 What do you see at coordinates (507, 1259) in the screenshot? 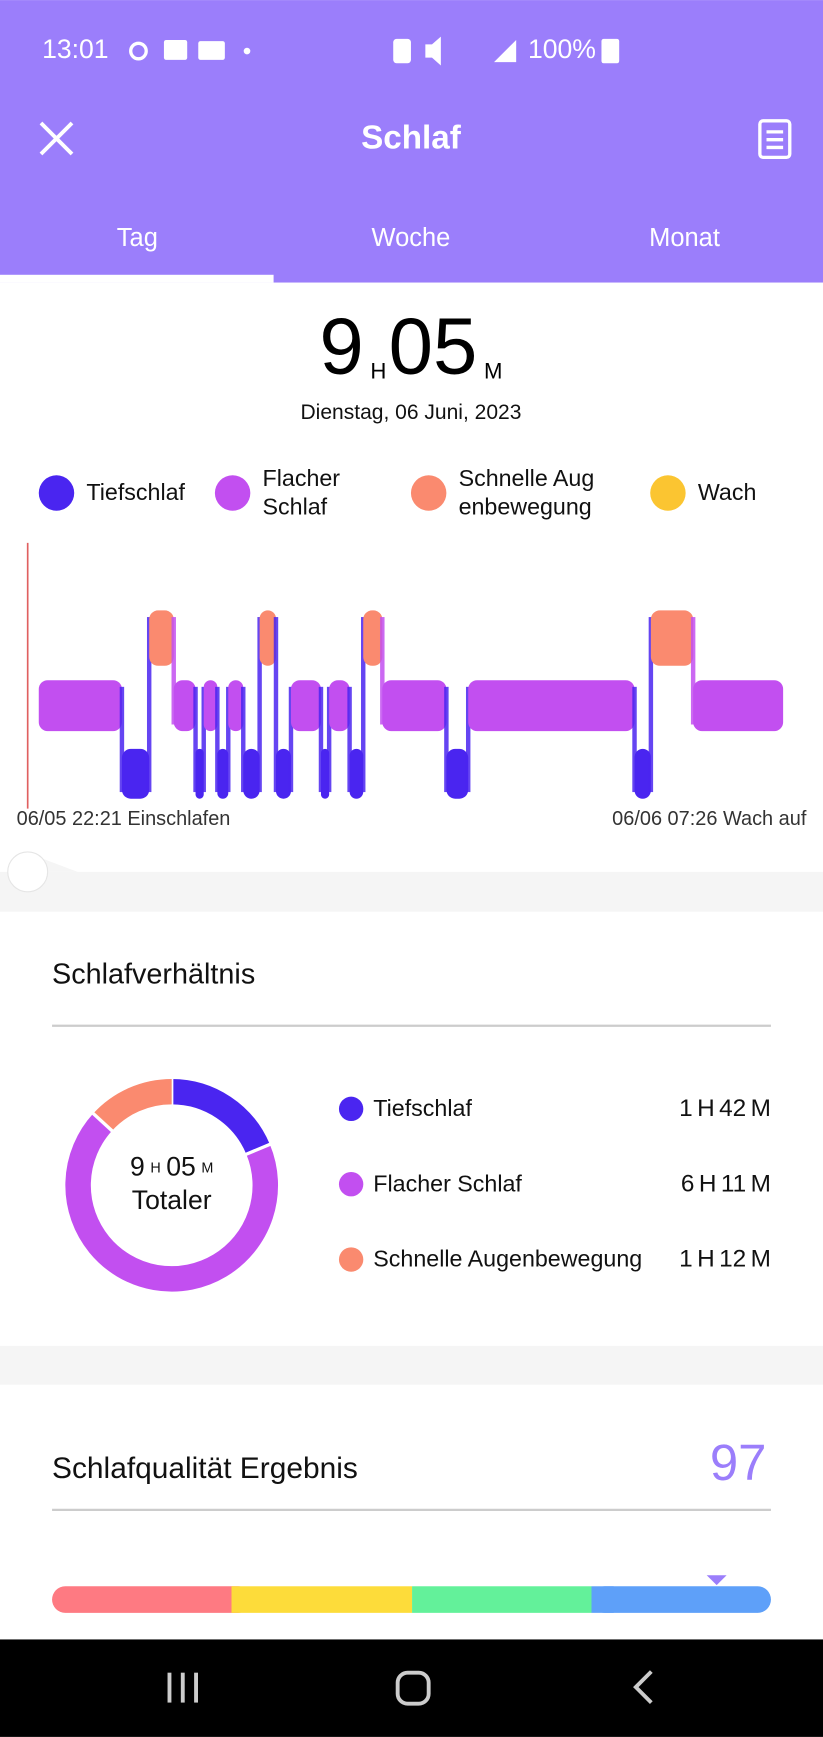
I see `ratio-name: Schnelle Augenbewegung` at bounding box center [507, 1259].